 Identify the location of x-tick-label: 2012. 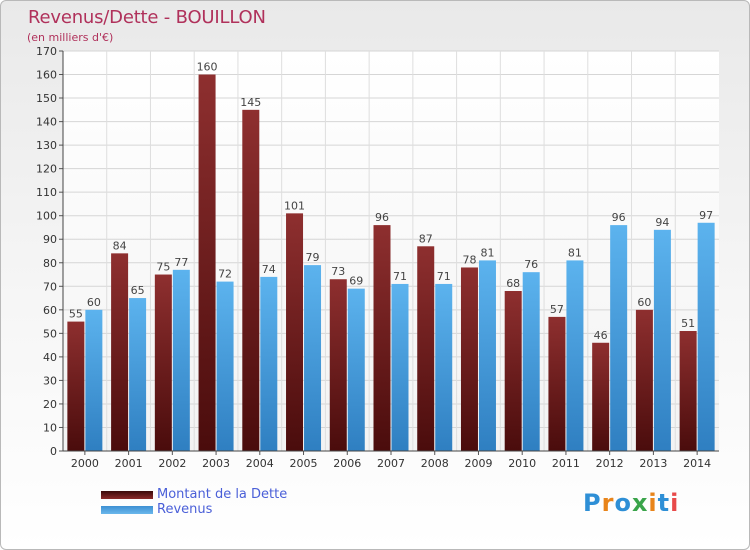
(610, 463).